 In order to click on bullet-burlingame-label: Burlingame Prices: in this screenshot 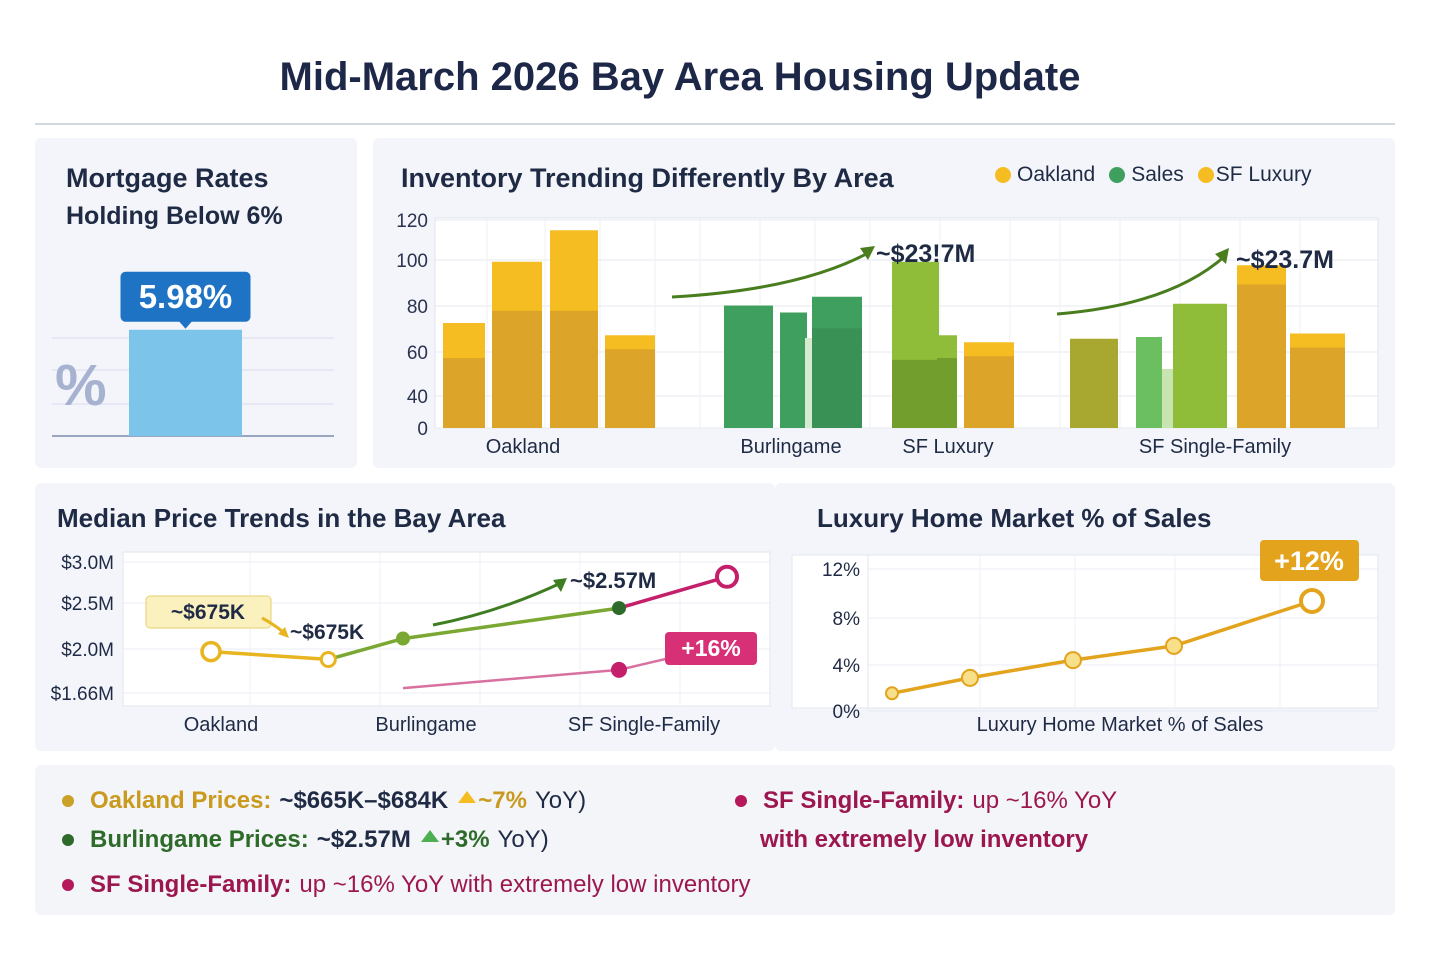, I will do `click(199, 839)`.